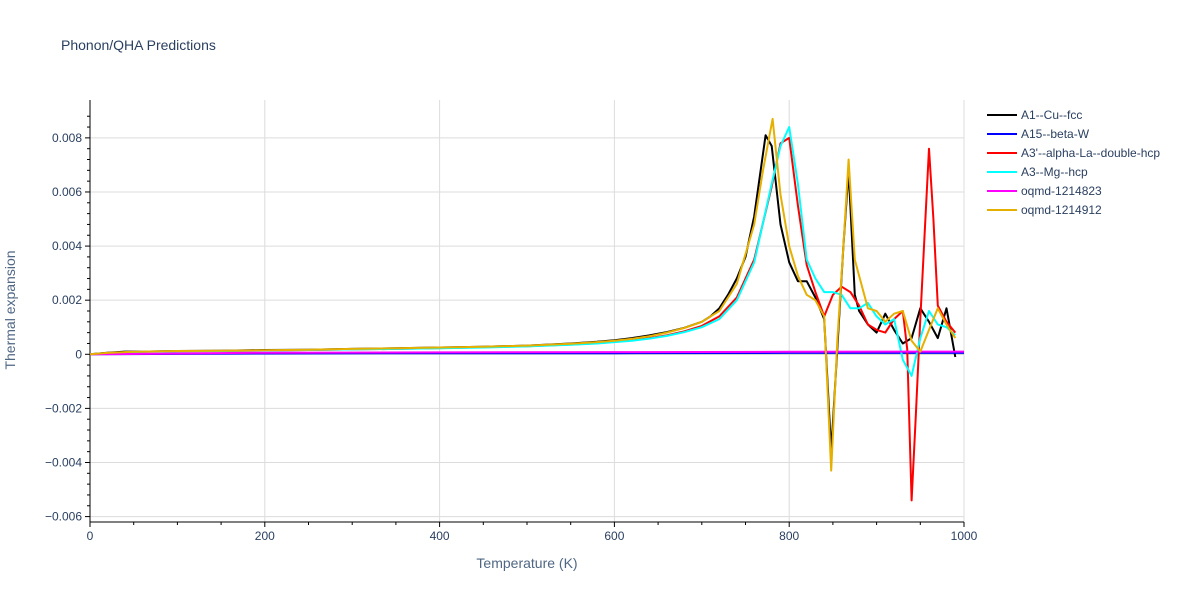 The image size is (1200, 600). Describe the element at coordinates (67, 138) in the screenshot. I see `y-tick-label: 0.008` at that location.